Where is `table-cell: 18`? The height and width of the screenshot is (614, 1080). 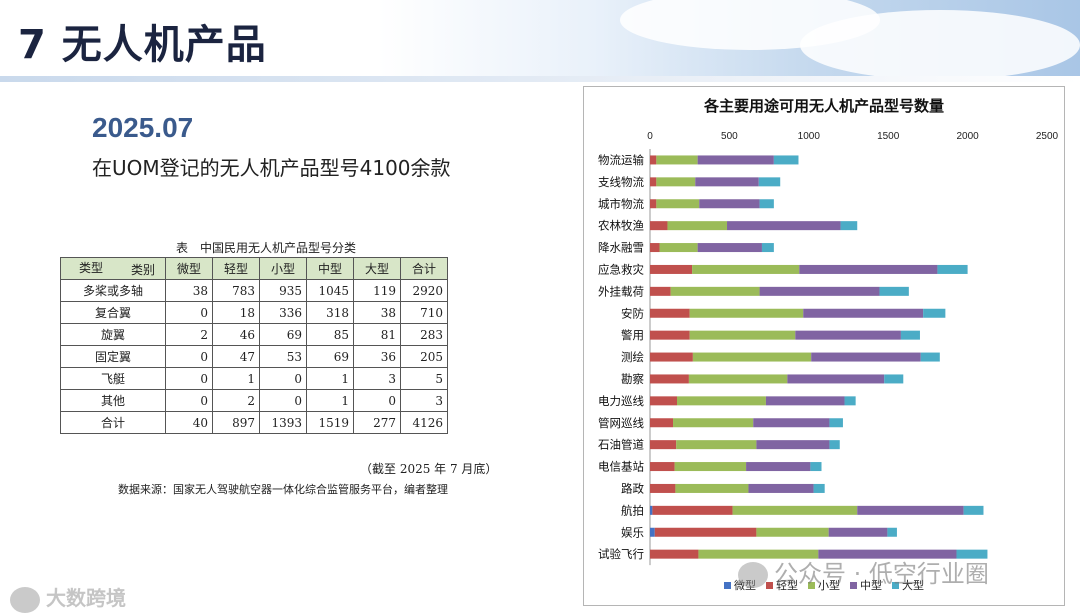
table-cell: 18 is located at coordinates (236, 312).